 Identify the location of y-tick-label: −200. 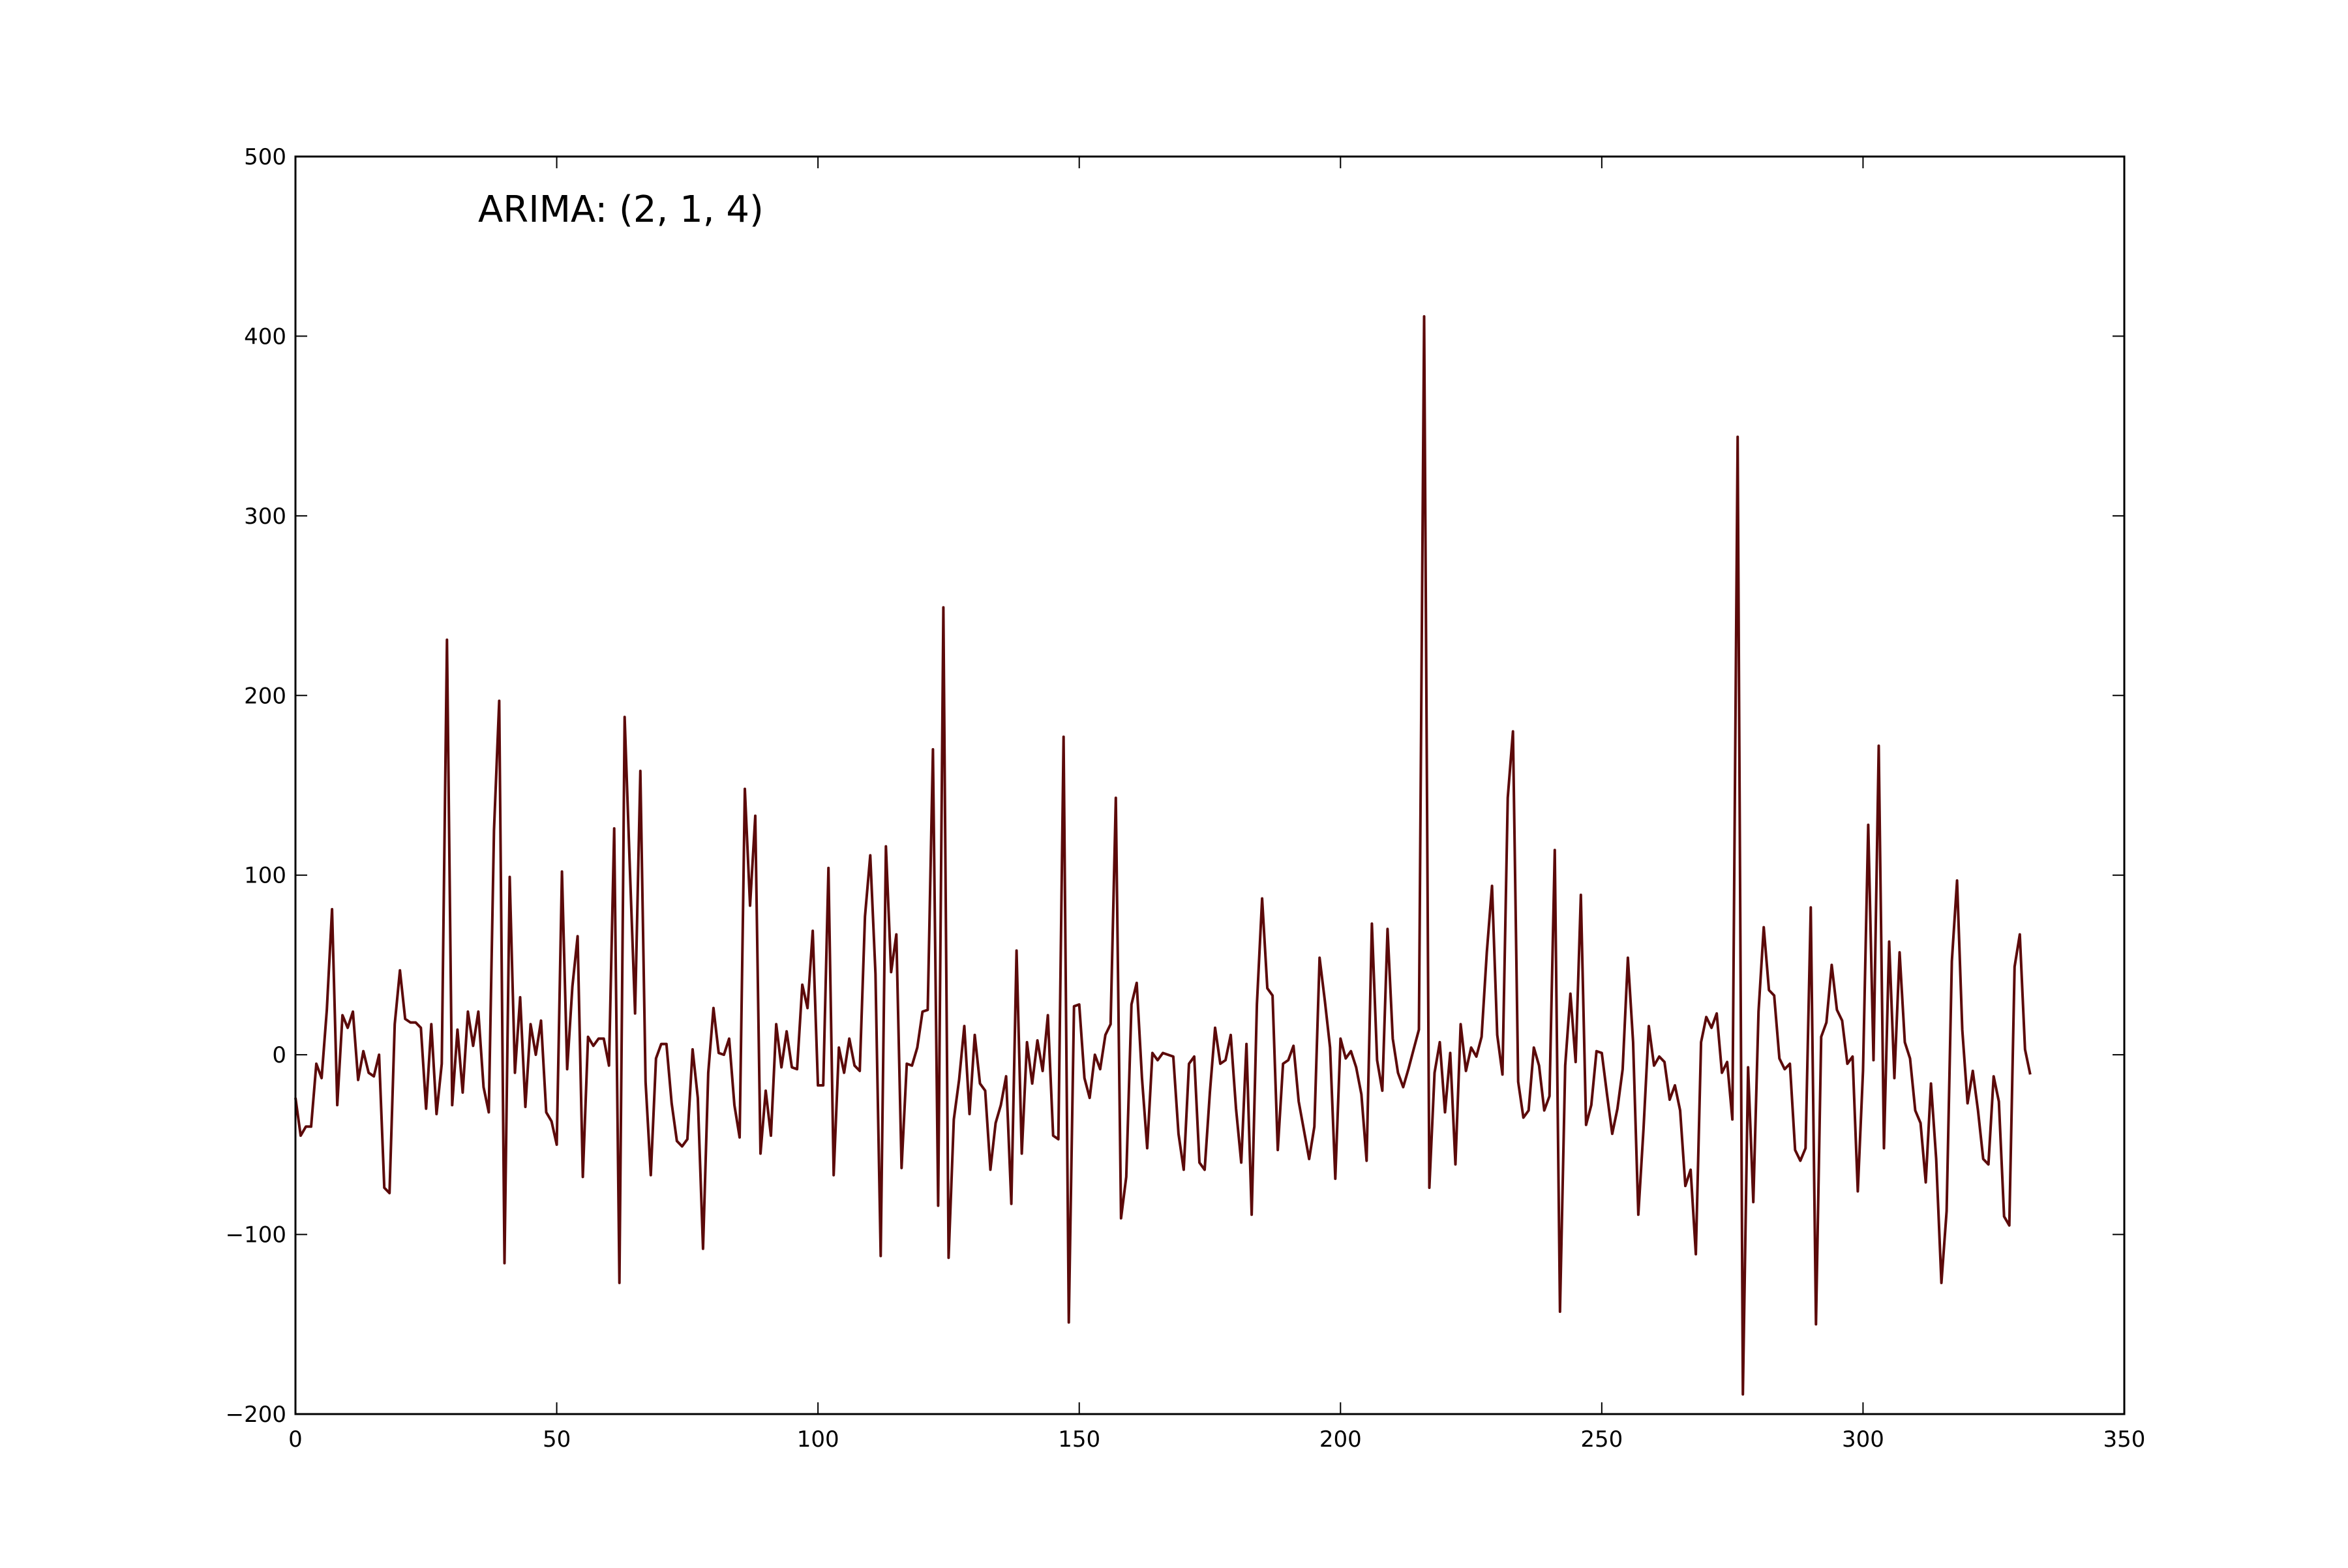
(256, 1415).